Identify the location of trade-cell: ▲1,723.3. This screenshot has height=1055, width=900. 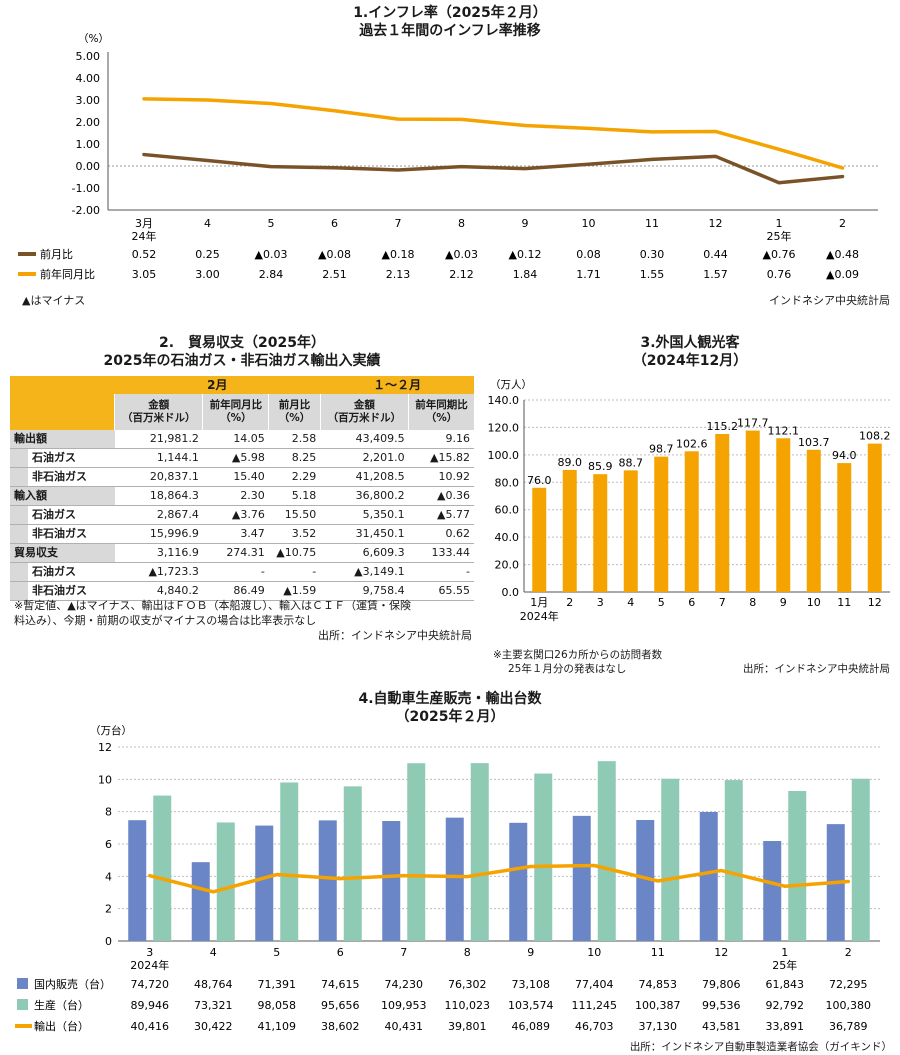
(158, 572).